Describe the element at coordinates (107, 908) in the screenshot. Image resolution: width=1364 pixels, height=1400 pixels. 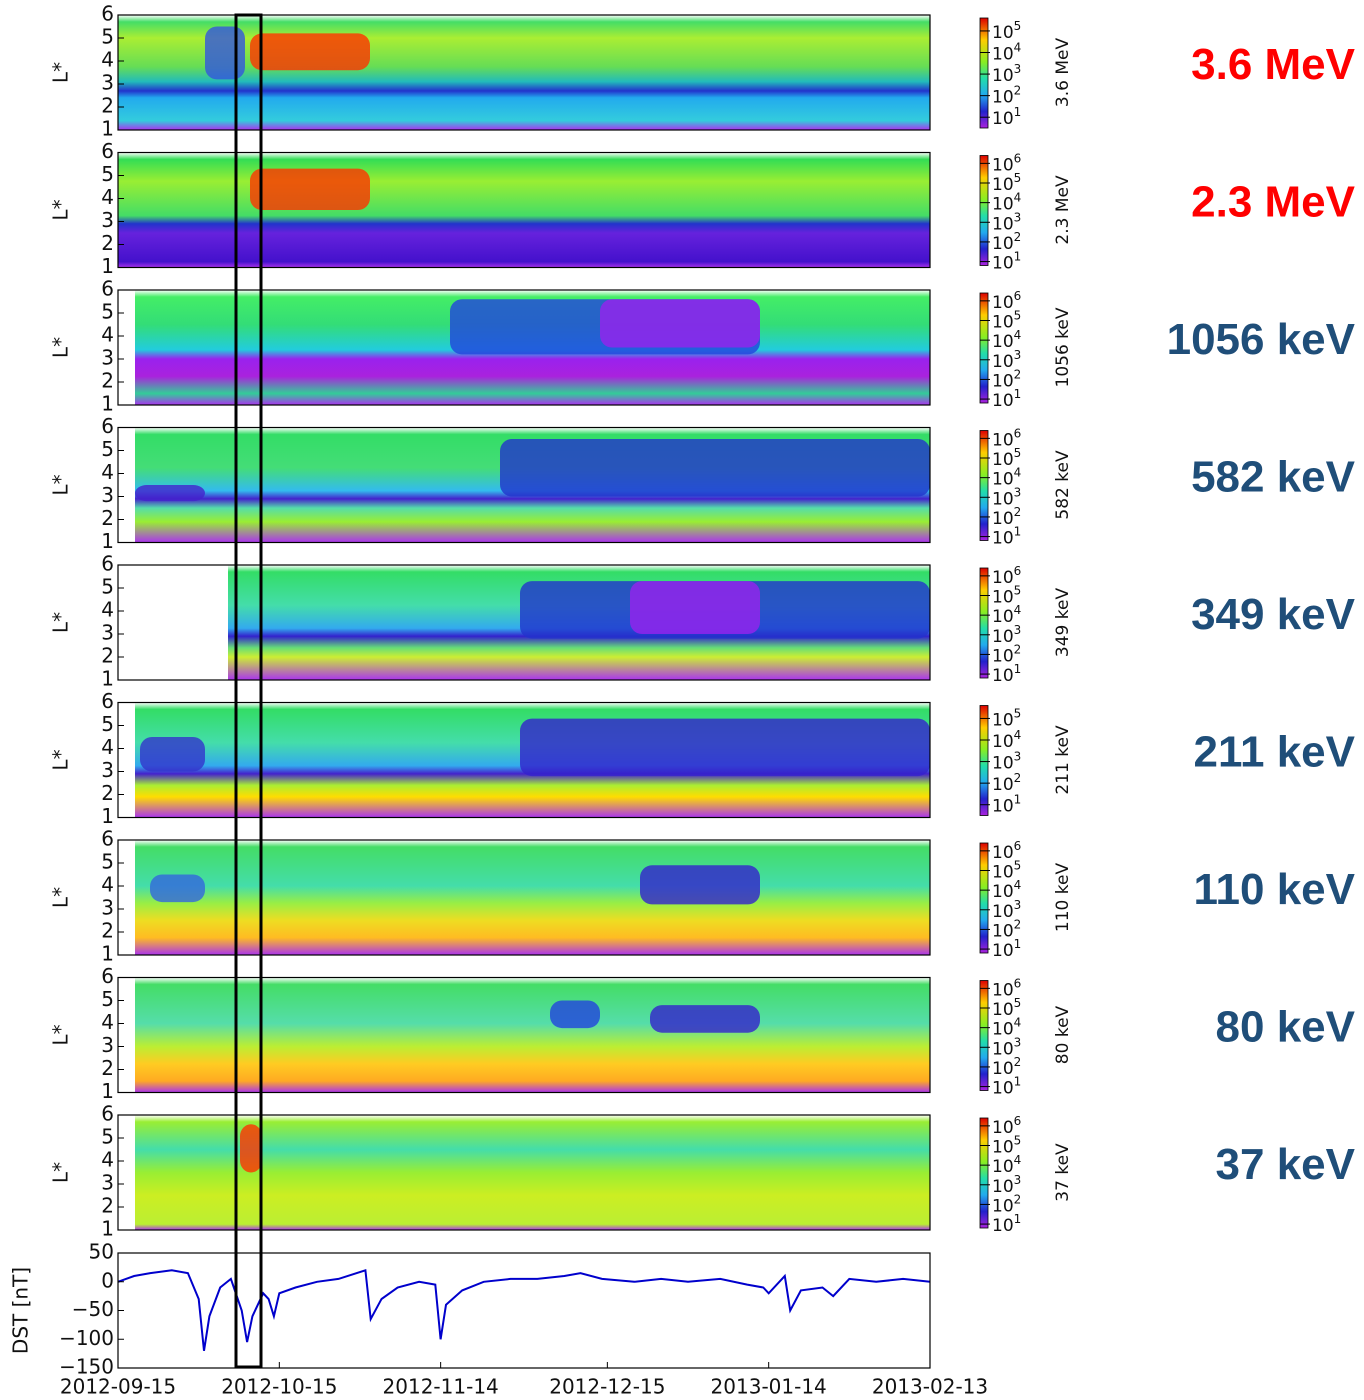
I see `y-tick-label: 3` at that location.